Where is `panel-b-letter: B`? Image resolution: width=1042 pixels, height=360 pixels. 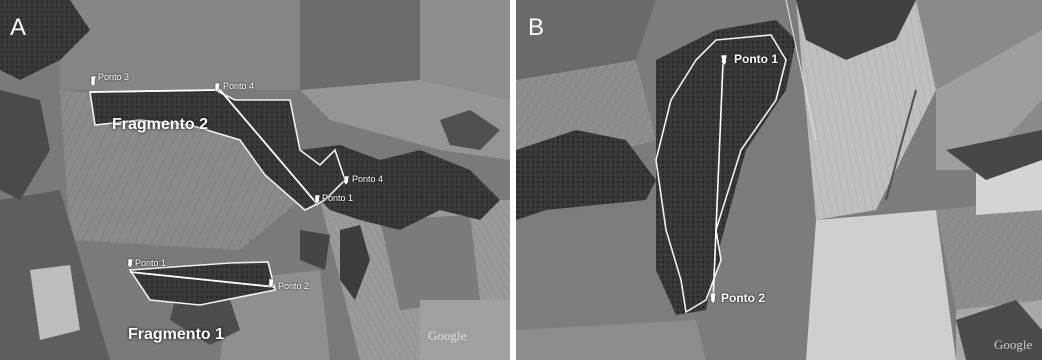
panel-b-letter: B is located at coordinates (536, 27).